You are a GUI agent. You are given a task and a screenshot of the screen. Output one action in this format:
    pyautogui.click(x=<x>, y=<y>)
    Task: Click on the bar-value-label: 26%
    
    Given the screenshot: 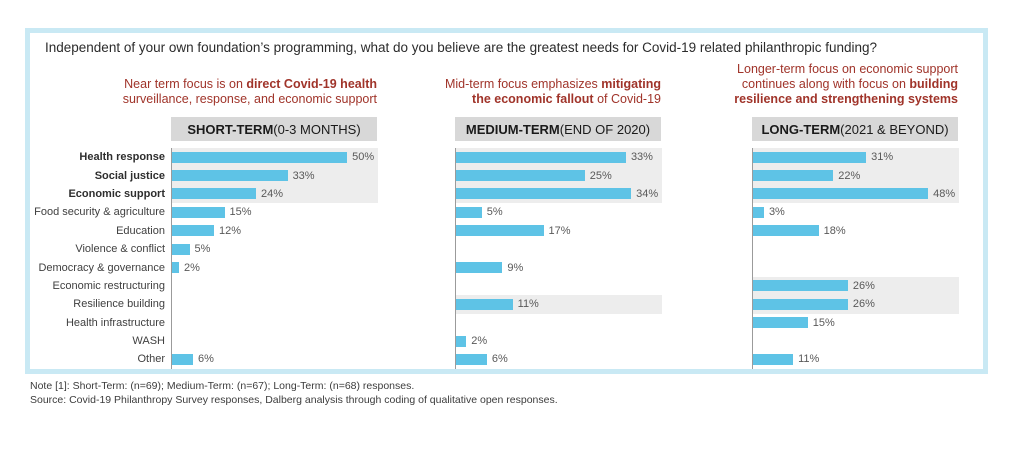 What is the action you would take?
    pyautogui.click(x=863, y=285)
    